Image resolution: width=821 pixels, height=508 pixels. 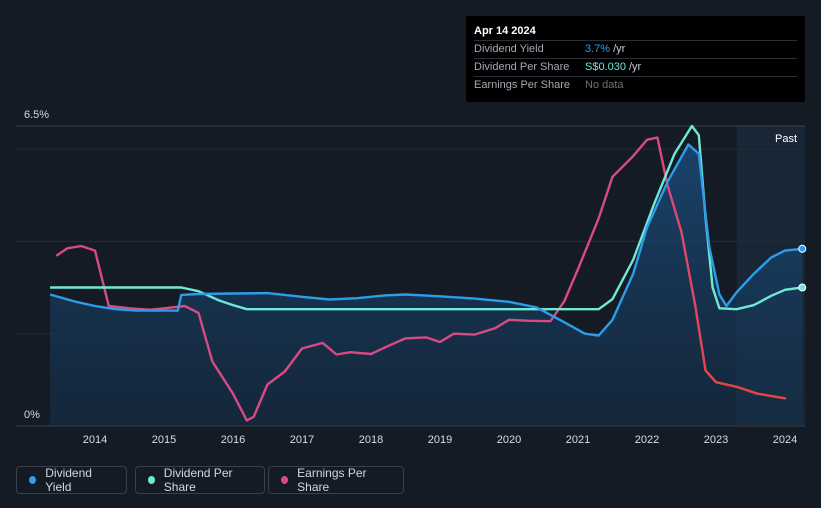 What do you see at coordinates (332, 480) in the screenshot?
I see `legend-label: Earnings Per Share` at bounding box center [332, 480].